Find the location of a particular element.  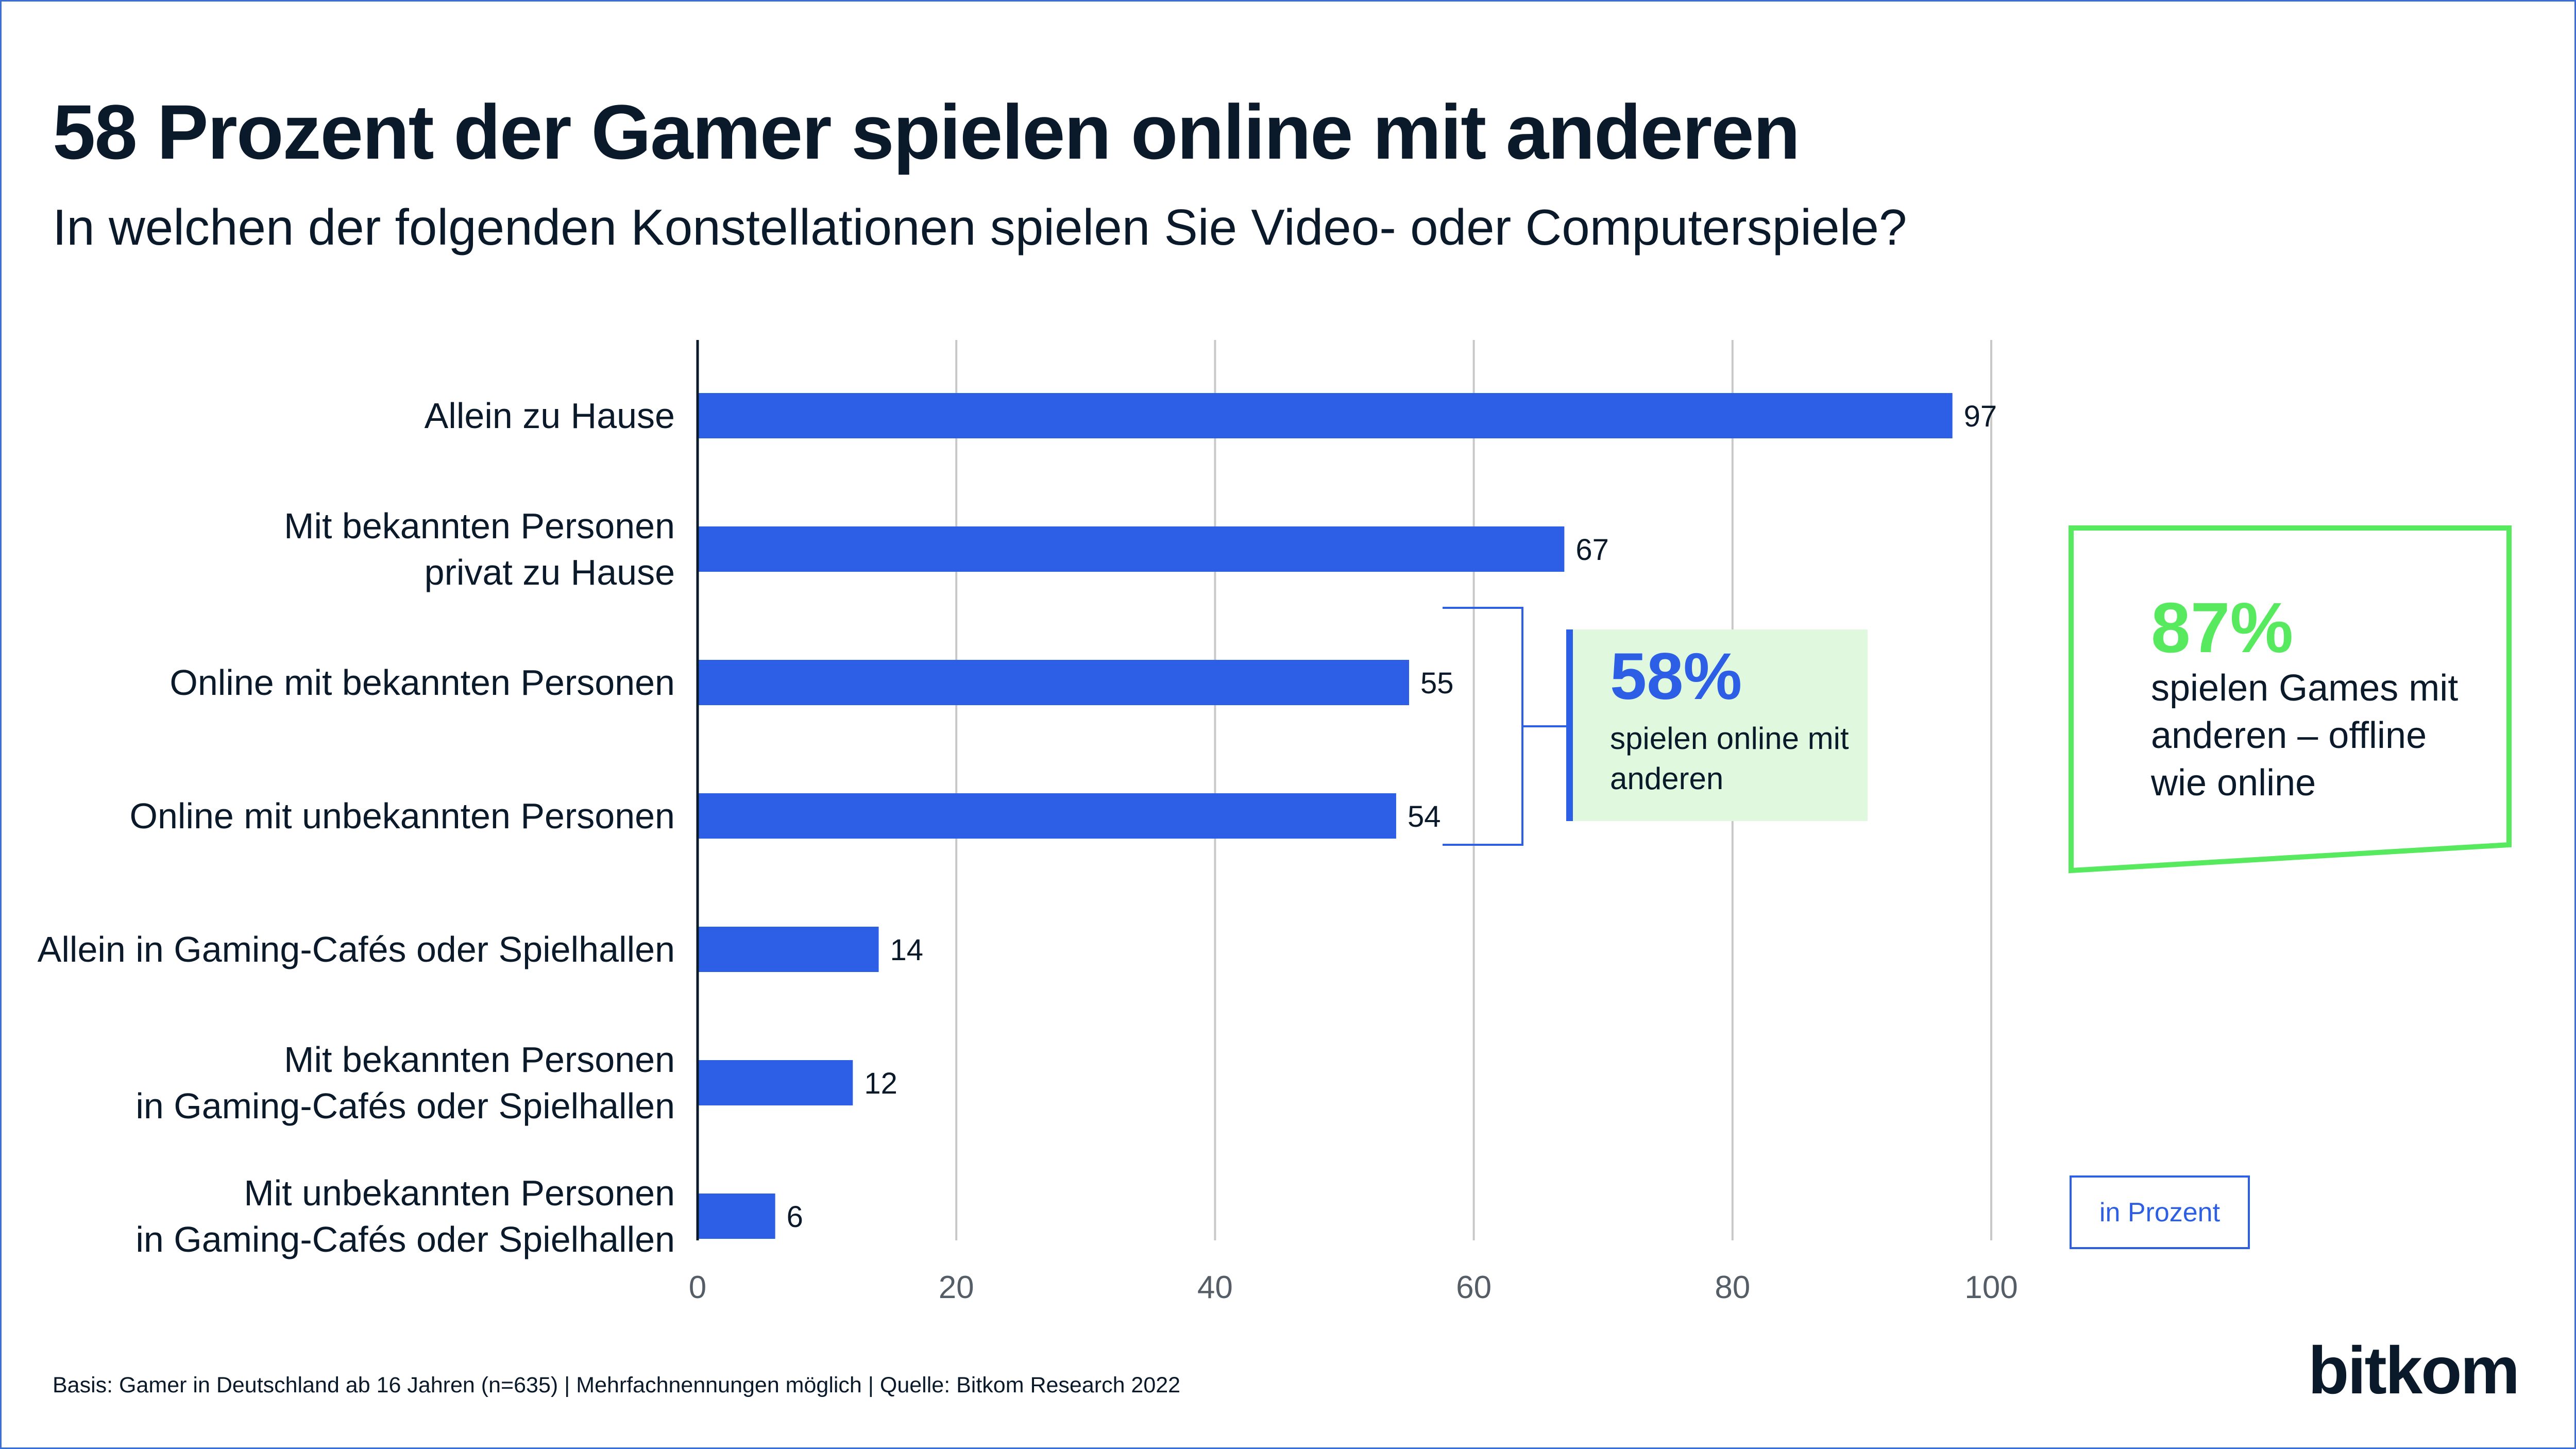

value-label-6: 6 is located at coordinates (795, 1217).